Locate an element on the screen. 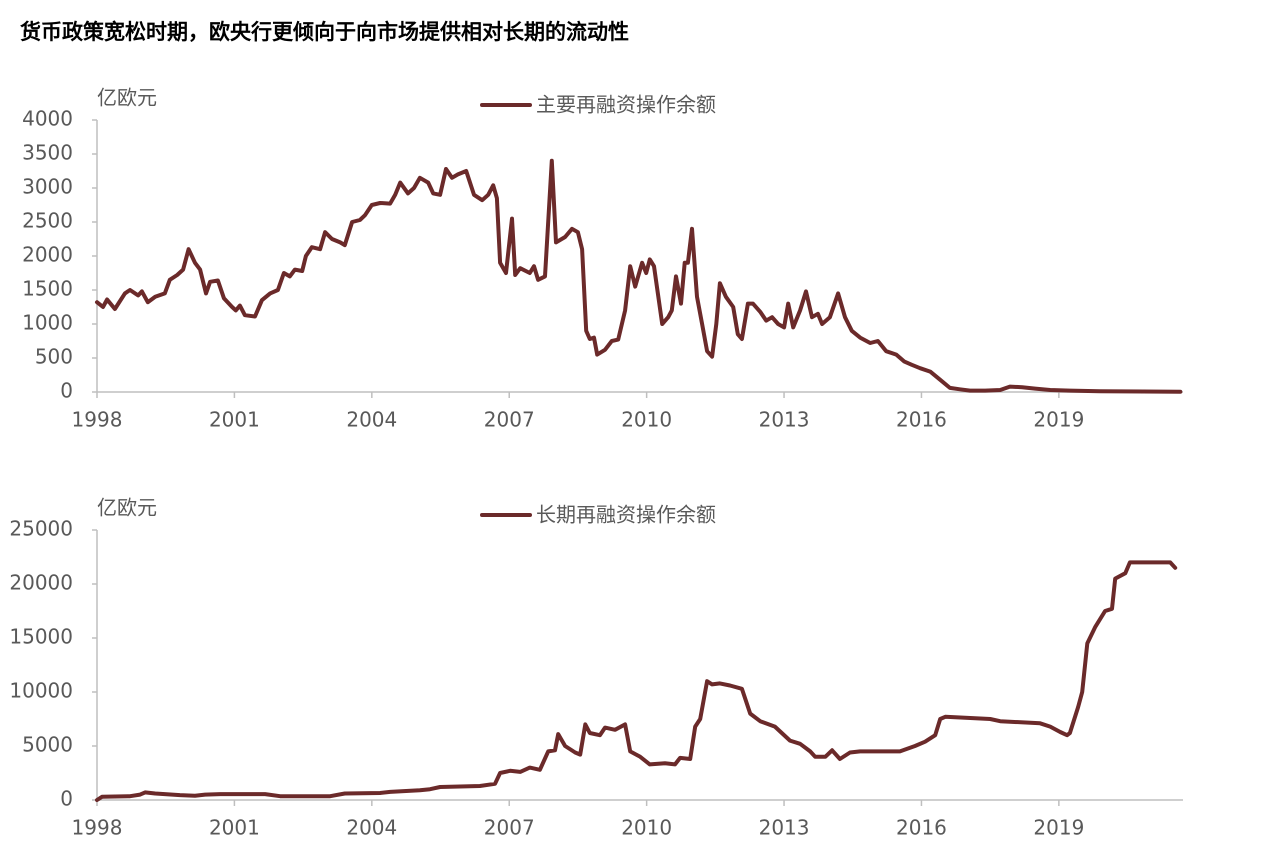 The width and height of the screenshot is (1277, 867). y-tick-label: 5000 is located at coordinates (47, 745).